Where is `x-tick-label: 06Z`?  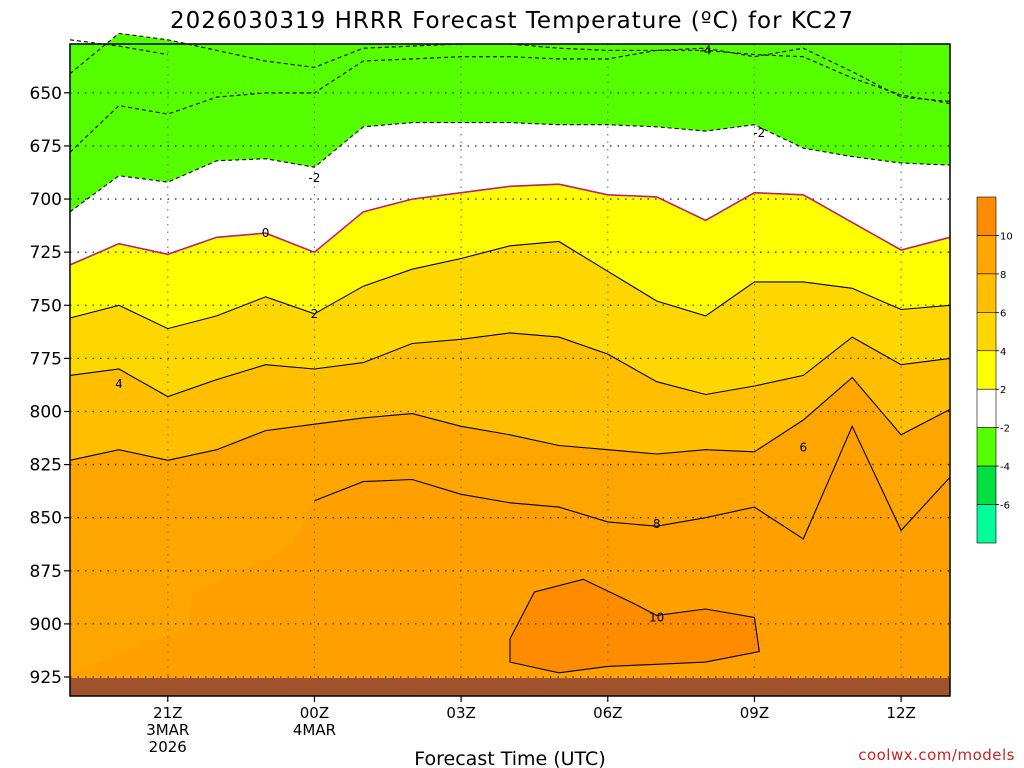 x-tick-label: 06Z is located at coordinates (607, 713).